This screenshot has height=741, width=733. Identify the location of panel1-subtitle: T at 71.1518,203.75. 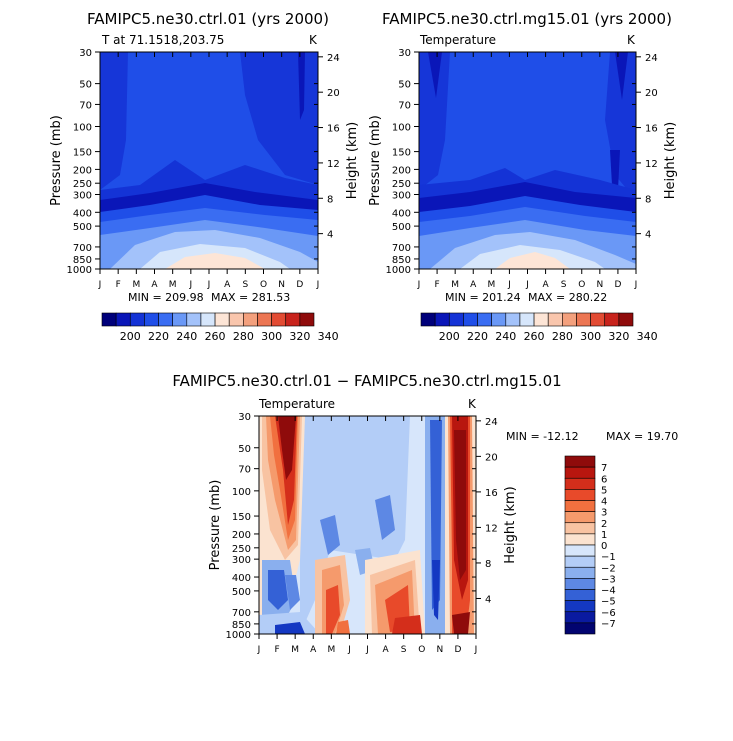
(162, 40).